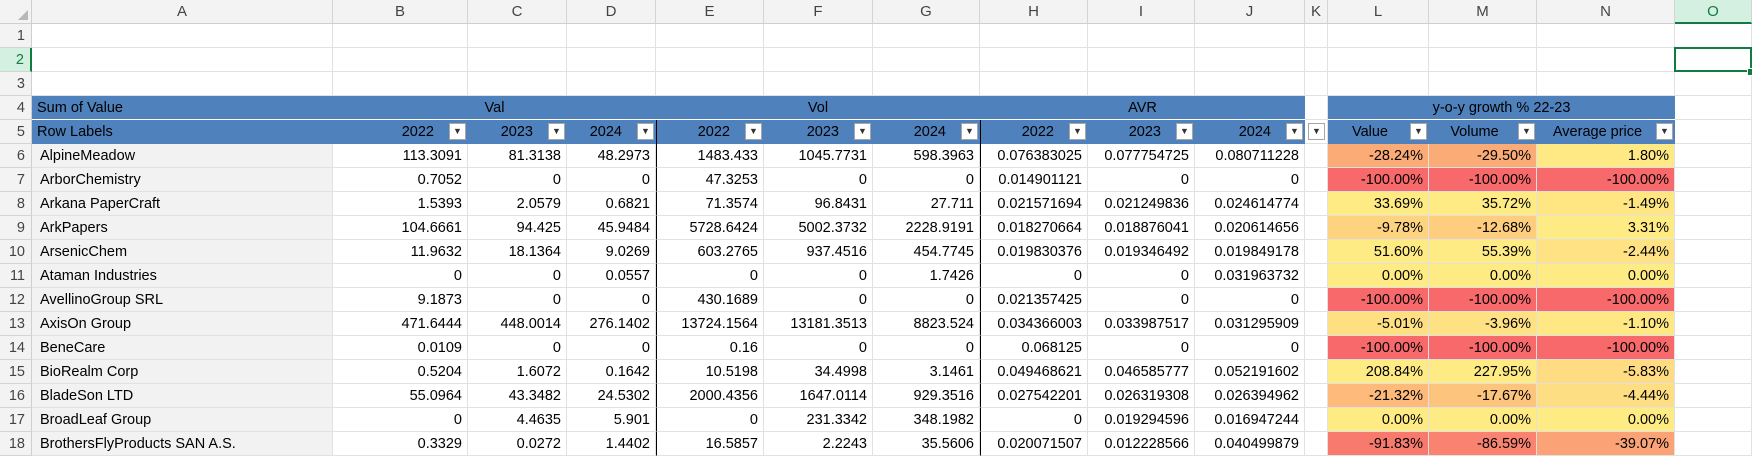  What do you see at coordinates (611, 252) in the screenshot?
I see `value-cell: 9.0269` at bounding box center [611, 252].